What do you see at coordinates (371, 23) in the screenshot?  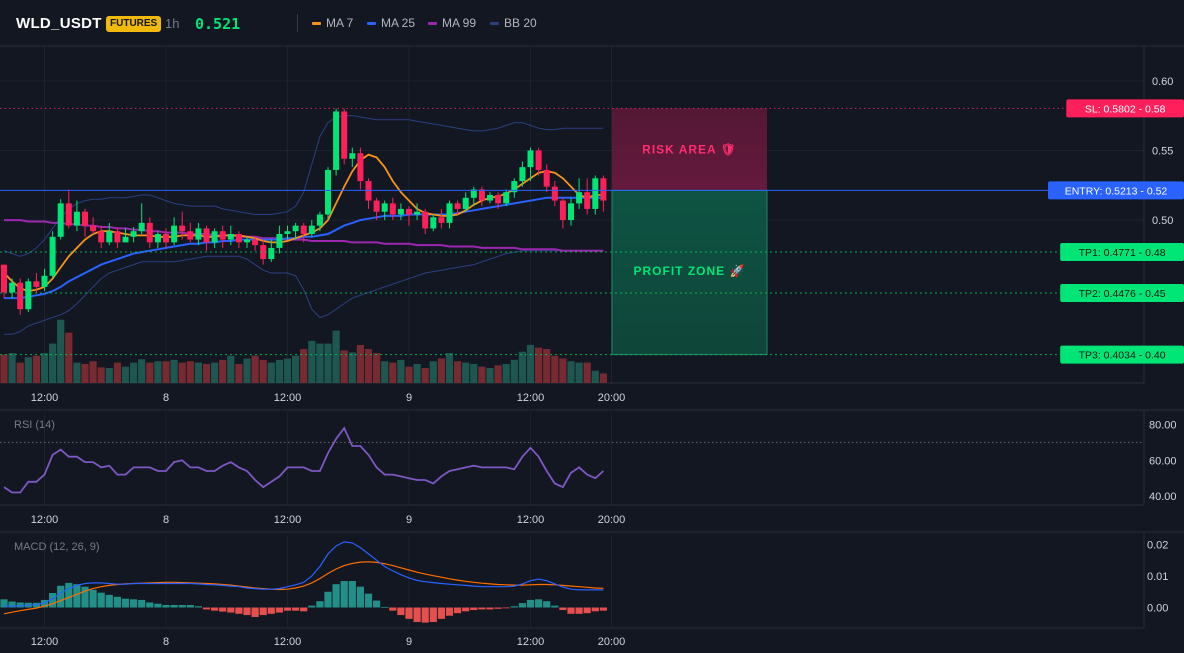 I see `legend-ma25-swatch` at bounding box center [371, 23].